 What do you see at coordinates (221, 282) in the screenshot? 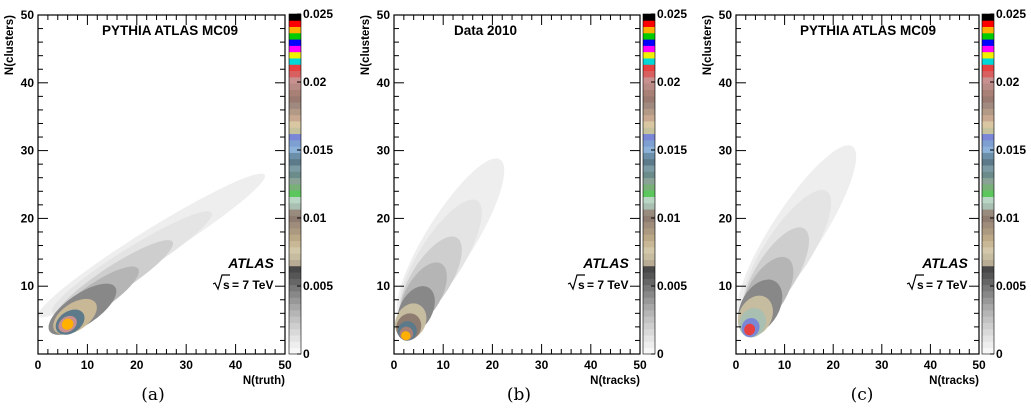
I see `sqrt-icon` at bounding box center [221, 282].